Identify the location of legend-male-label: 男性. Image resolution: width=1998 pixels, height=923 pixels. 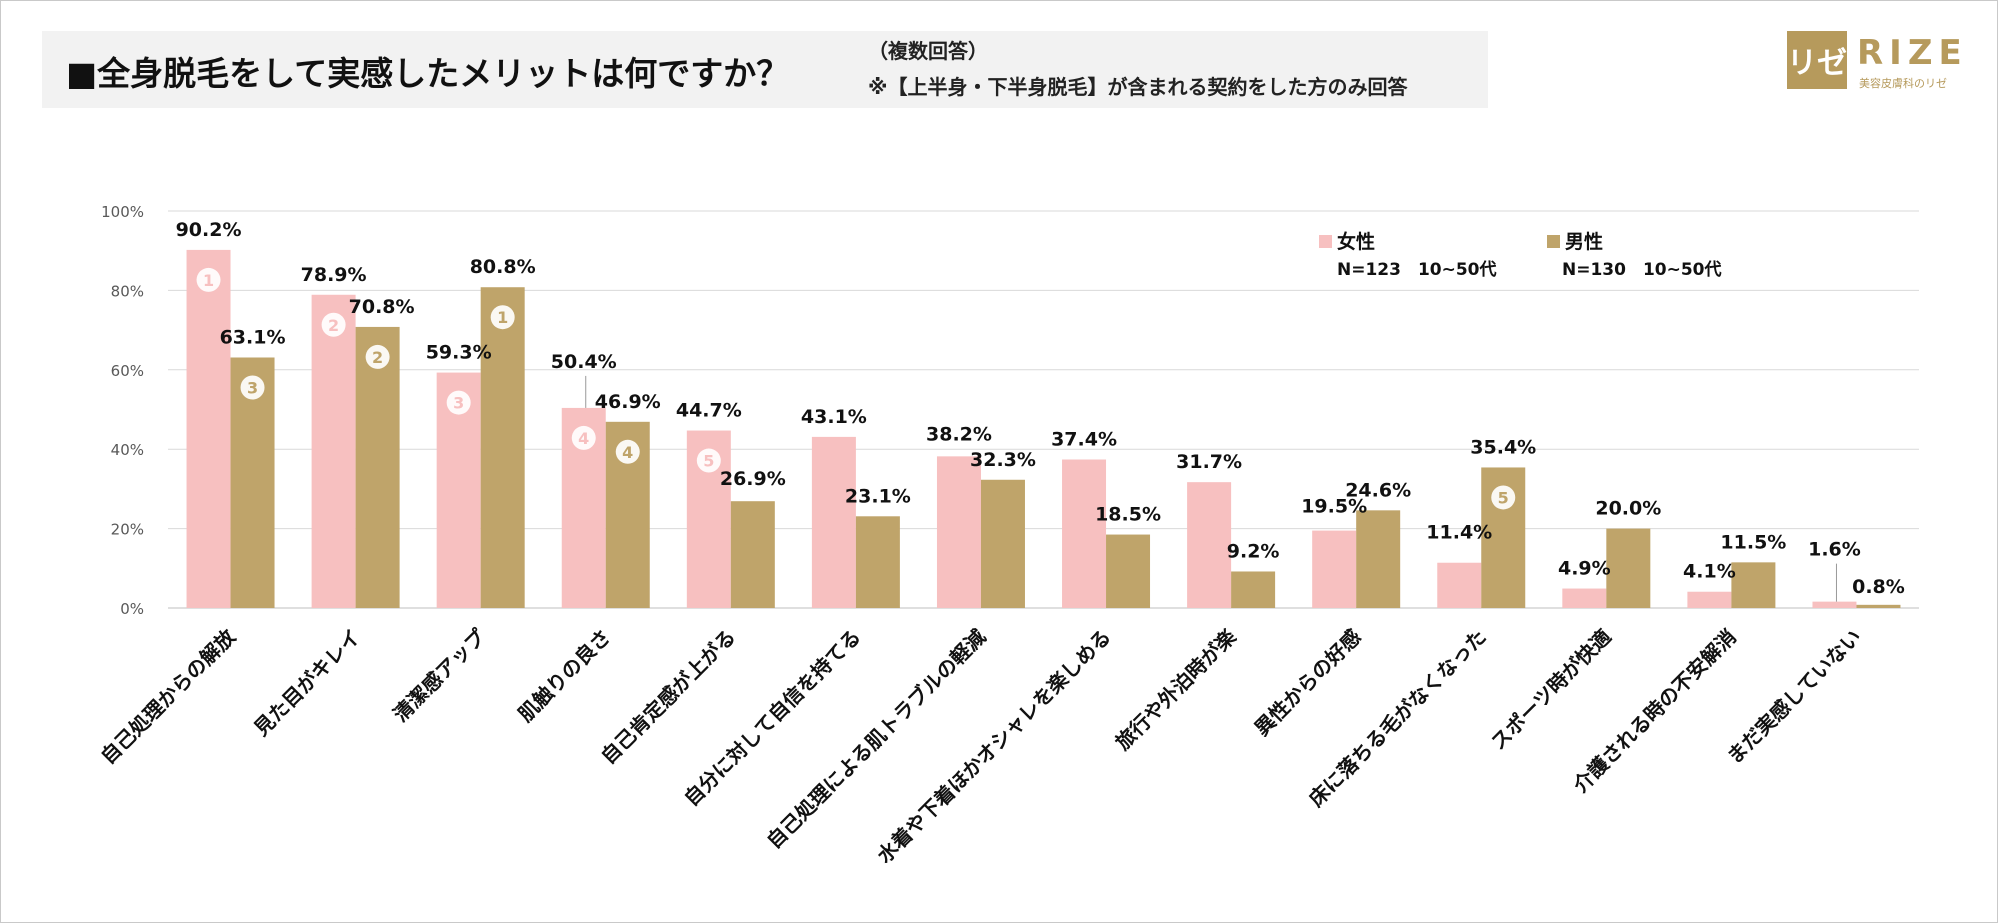
(1584, 241).